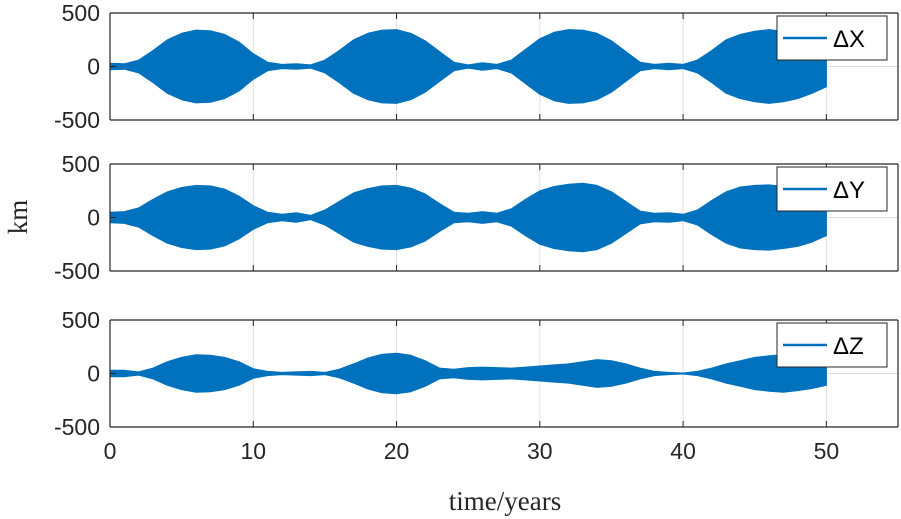 This screenshot has width=901, height=519. I want to click on x-tick-label: 10, so click(253, 451).